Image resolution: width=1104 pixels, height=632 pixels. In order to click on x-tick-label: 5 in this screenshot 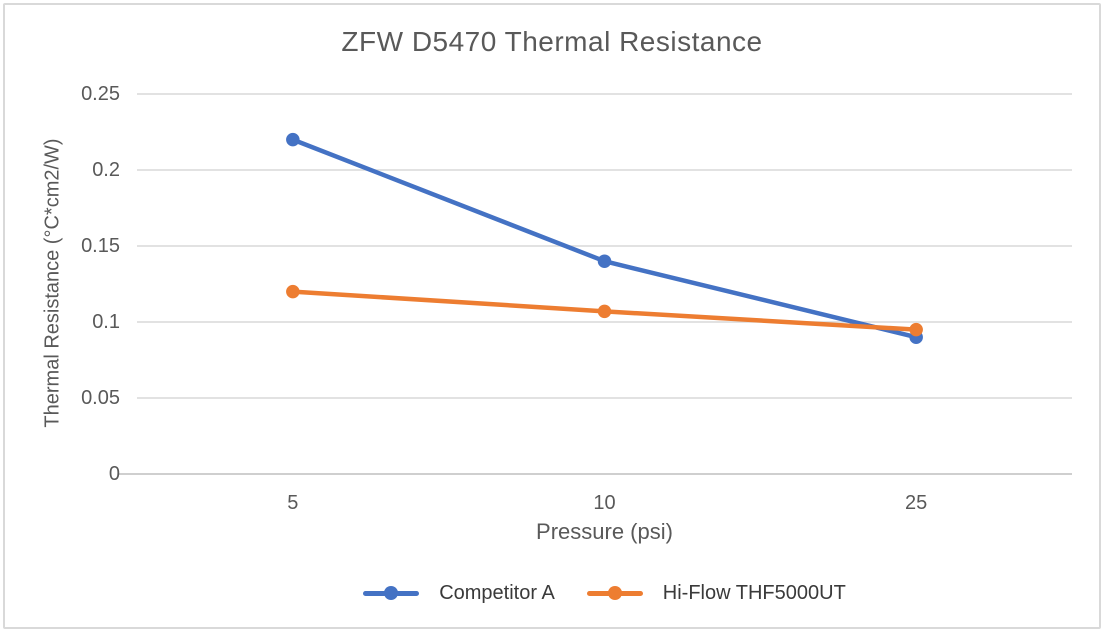, I will do `click(293, 503)`.